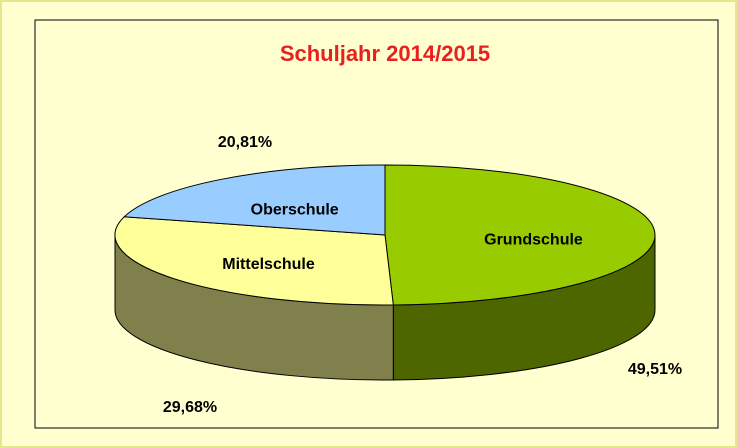 This screenshot has height=448, width=737. Describe the element at coordinates (655, 369) in the screenshot. I see `data-label: 49,51%` at that location.